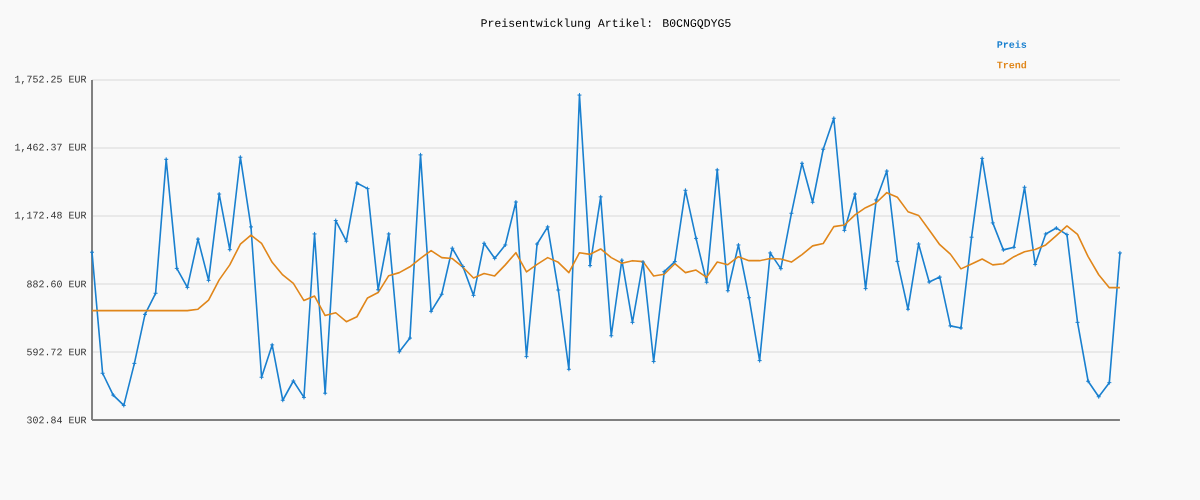 Image resolution: width=1200 pixels, height=500 pixels. What do you see at coordinates (1012, 44) in the screenshot?
I see `text: Preis` at bounding box center [1012, 44].